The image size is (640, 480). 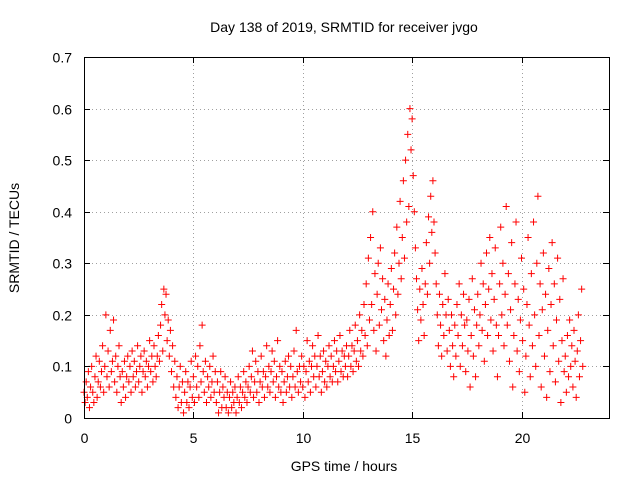 I want to click on x-tick-label: 10, so click(x=304, y=438).